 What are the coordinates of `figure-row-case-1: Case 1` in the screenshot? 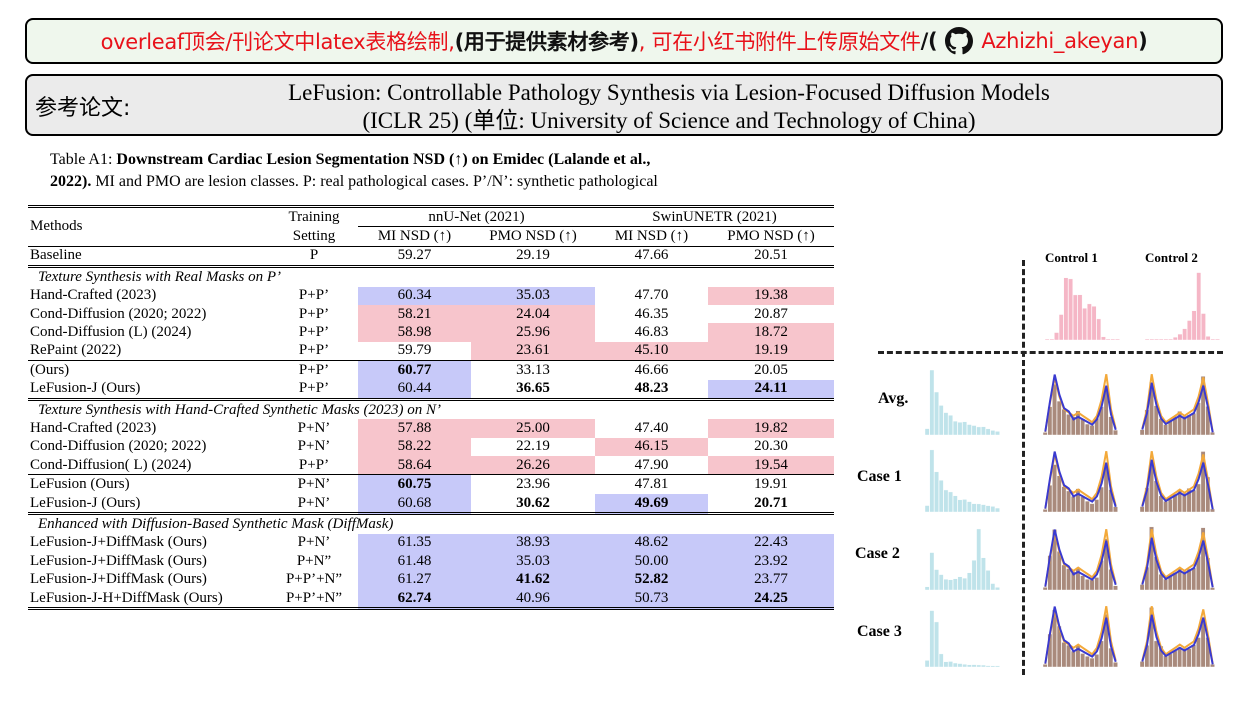 It's located at (879, 476).